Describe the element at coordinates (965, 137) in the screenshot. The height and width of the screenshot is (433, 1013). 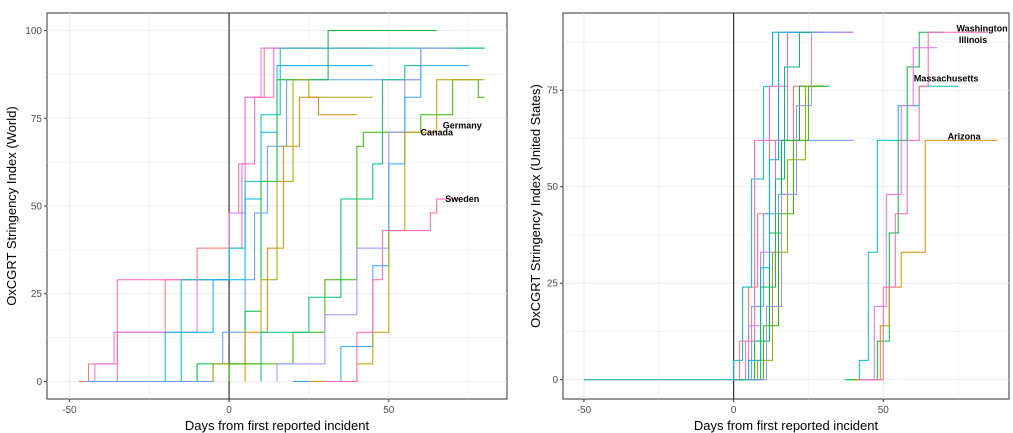
I see `series-annotation-label: Arizona` at that location.